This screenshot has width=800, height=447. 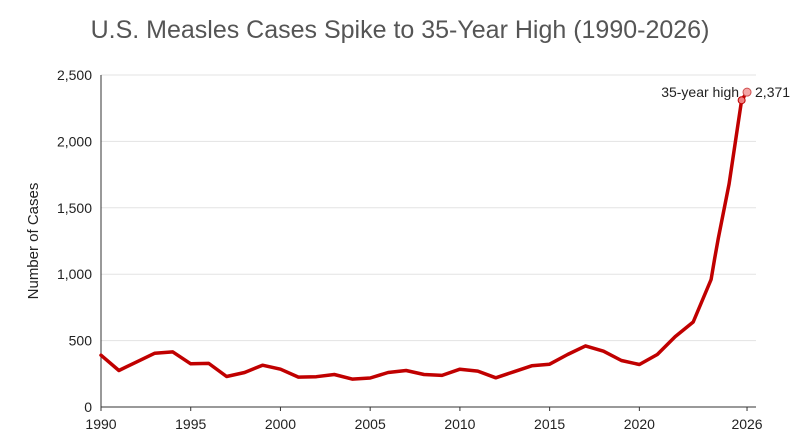 I want to click on y-tick-label: 2,000, so click(x=74, y=141).